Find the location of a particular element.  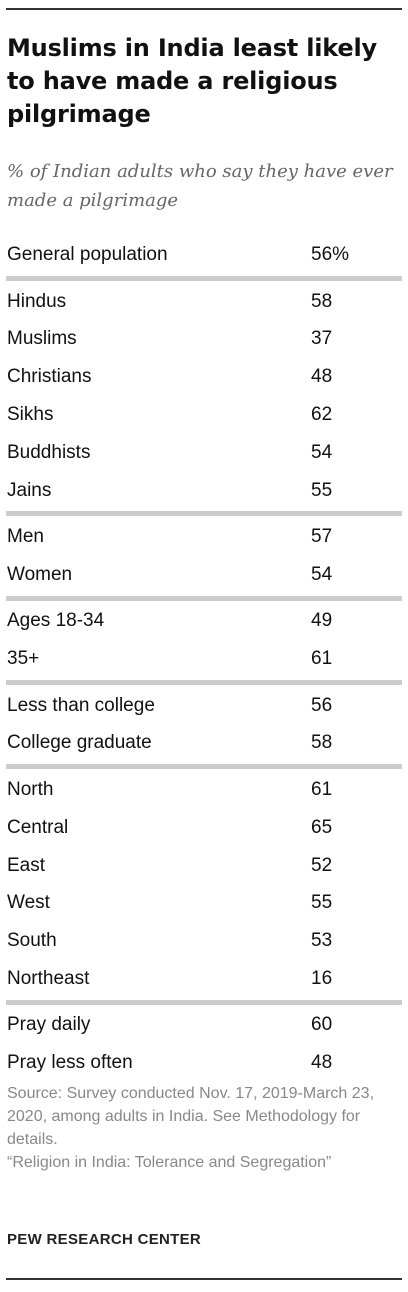

row-label: Buddhists is located at coordinates (49, 452).